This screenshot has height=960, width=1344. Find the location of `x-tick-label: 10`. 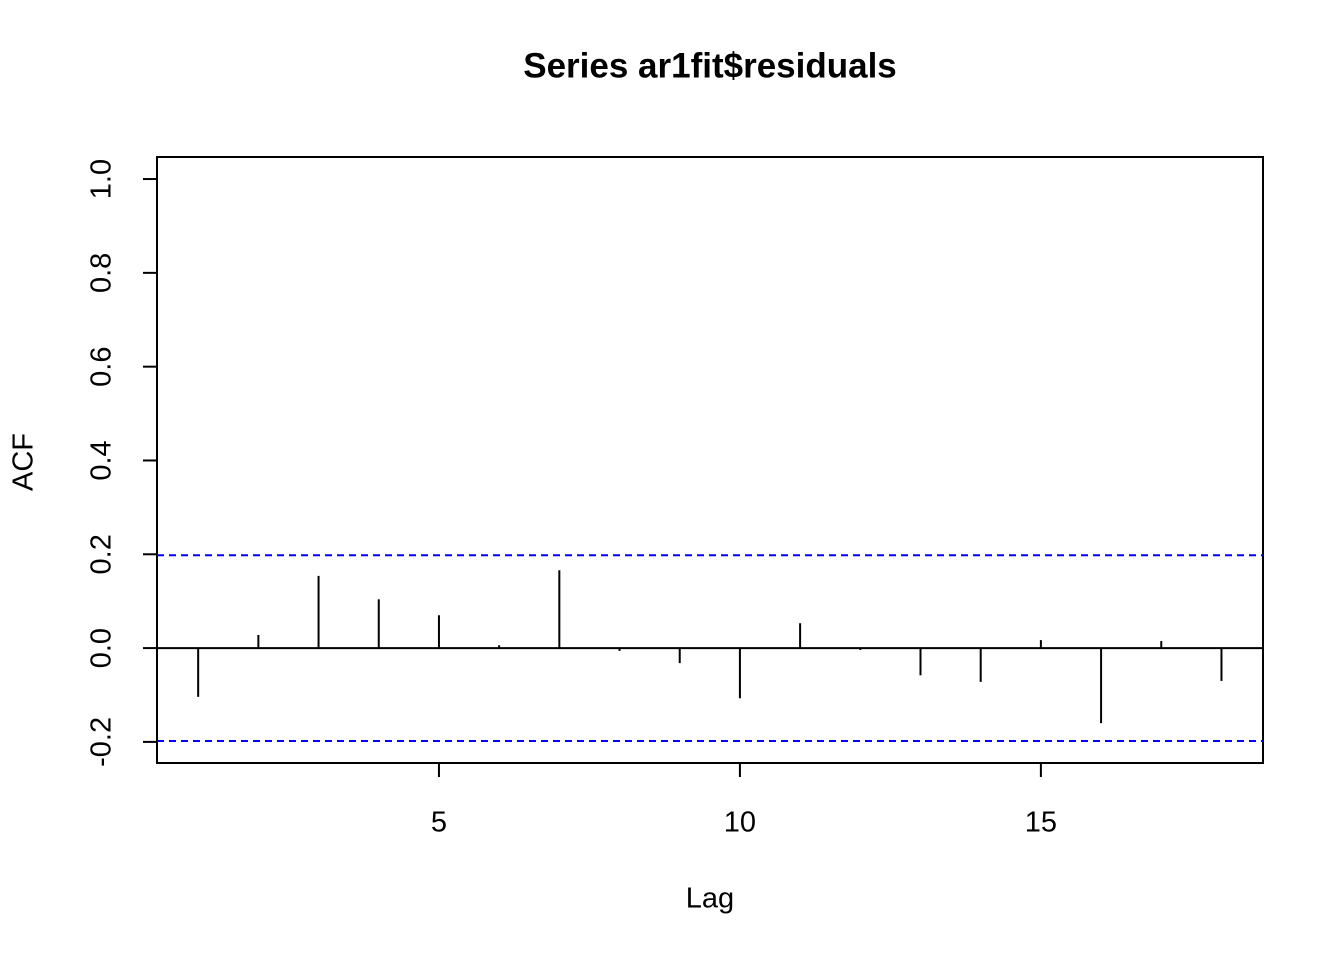

x-tick-label: 10 is located at coordinates (740, 823).